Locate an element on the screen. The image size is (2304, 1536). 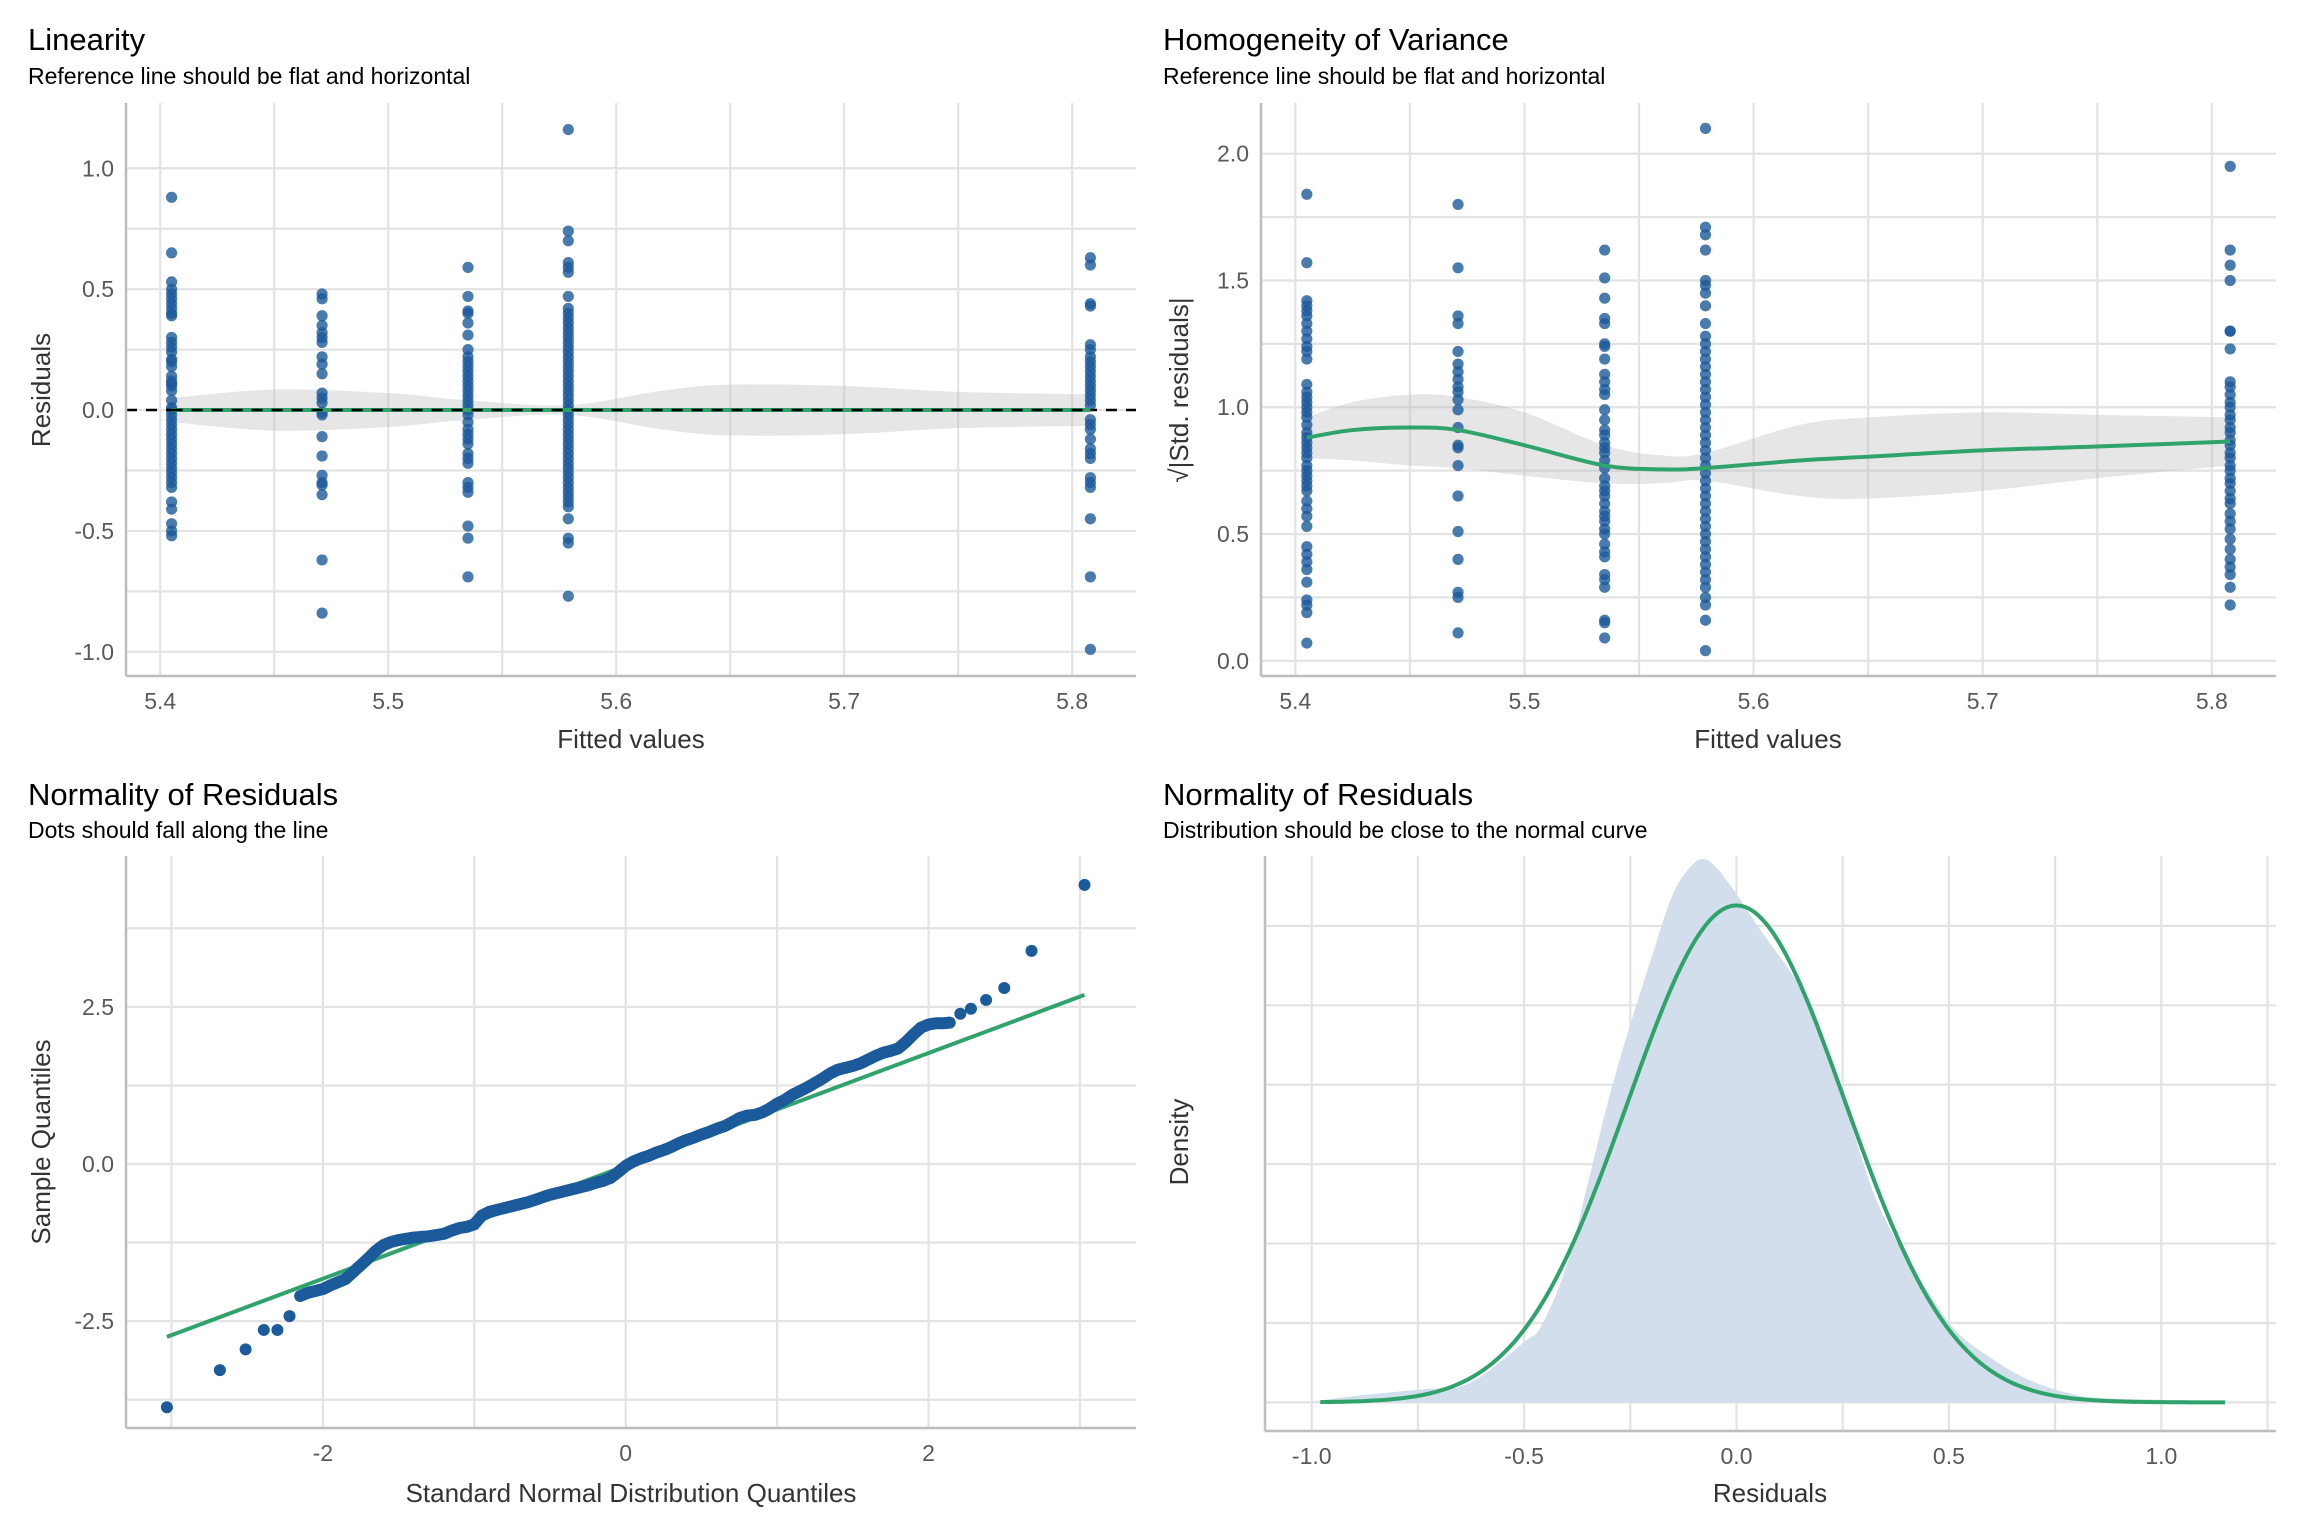
x-tick-label: -1.0 is located at coordinates (1312, 1456).